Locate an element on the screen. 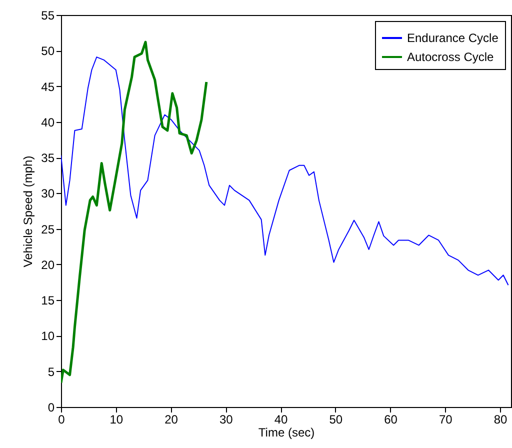  y-axis-title: Vehicle Speed (mph) is located at coordinates (28, 212).